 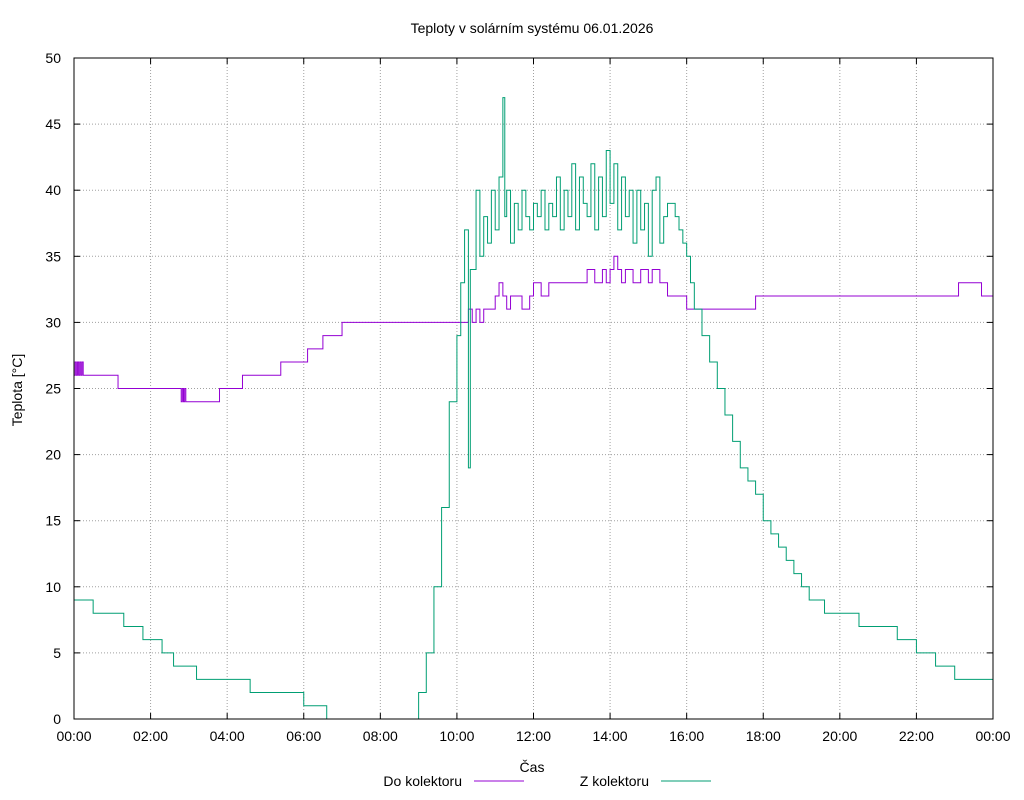 What do you see at coordinates (422, 781) in the screenshot?
I see `legend-label-do-kolektoru: Do kolektoru` at bounding box center [422, 781].